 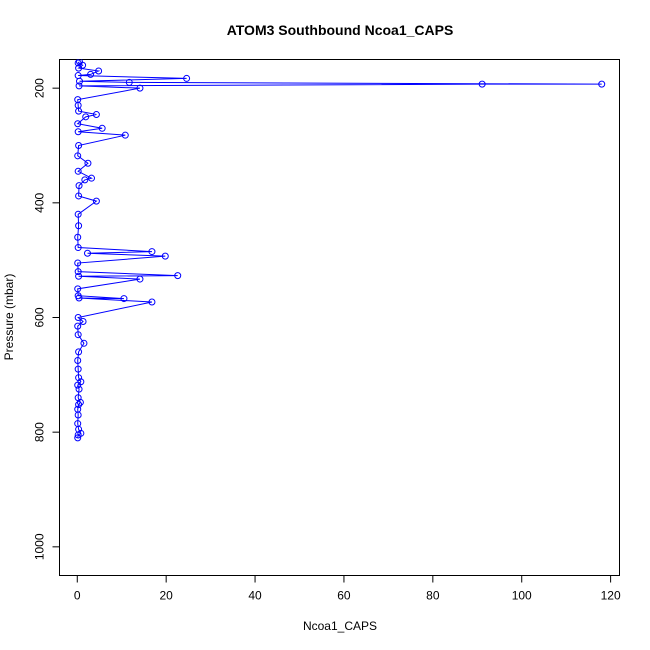 I want to click on y-tick-label: 800, so click(x=40, y=432).